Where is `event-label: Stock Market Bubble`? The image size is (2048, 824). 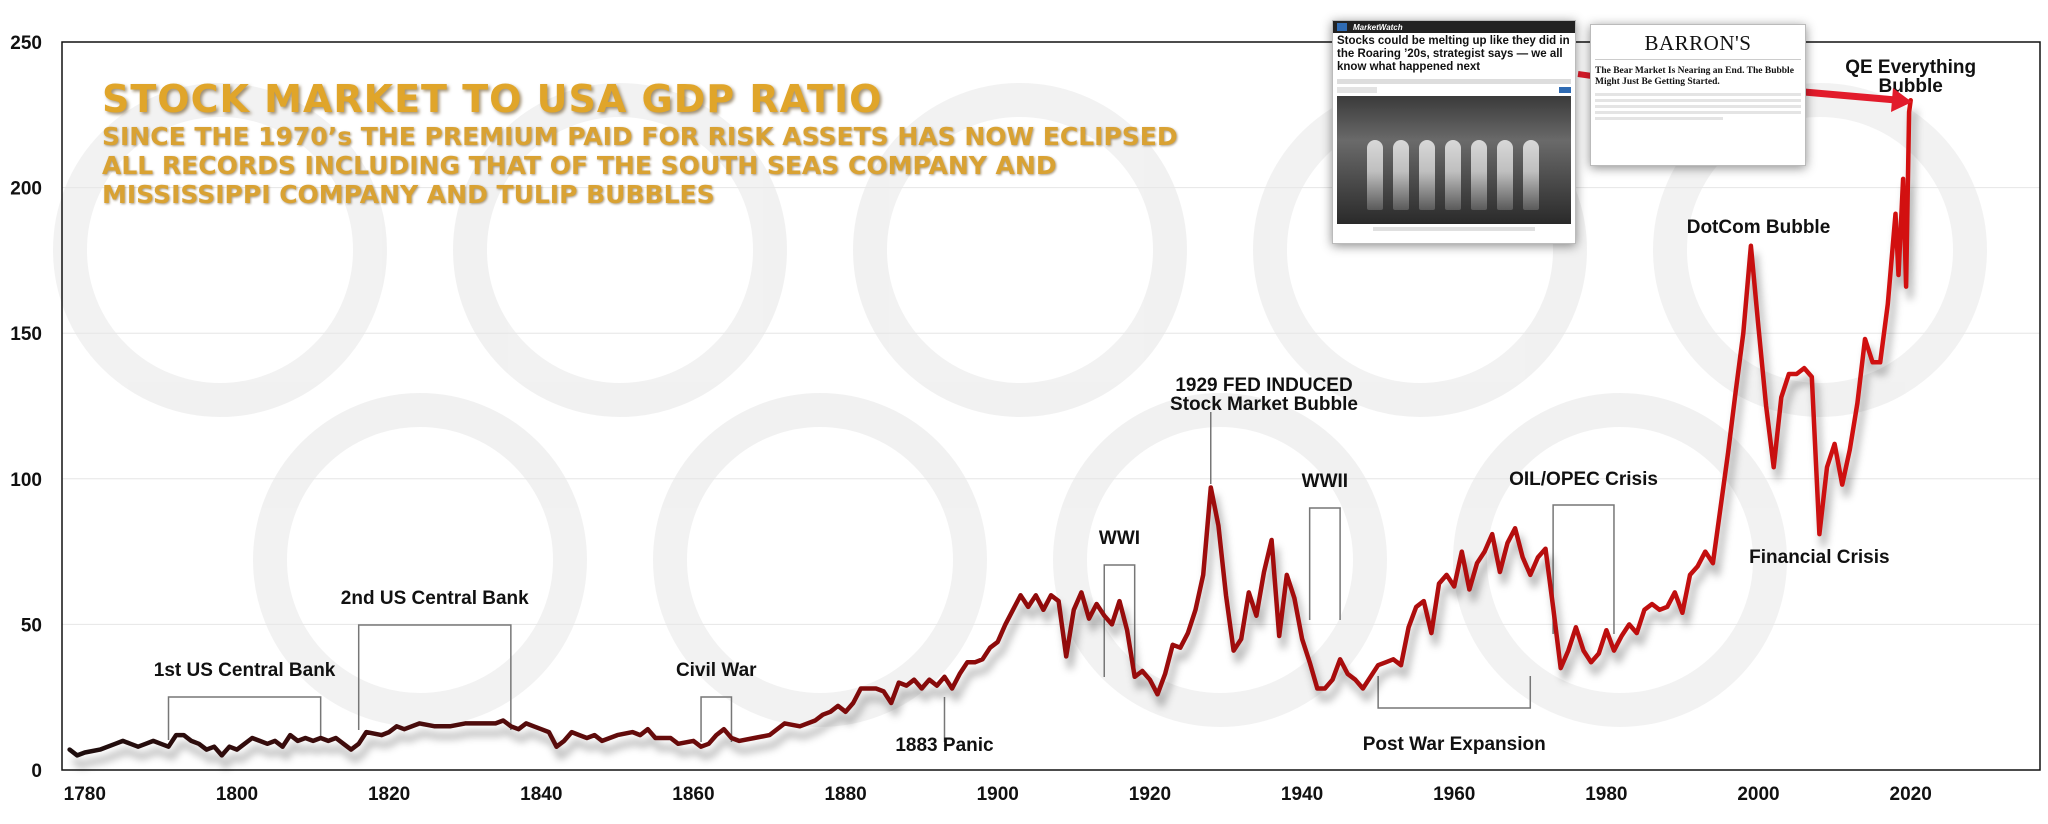
event-label: Stock Market Bubble is located at coordinates (1264, 404).